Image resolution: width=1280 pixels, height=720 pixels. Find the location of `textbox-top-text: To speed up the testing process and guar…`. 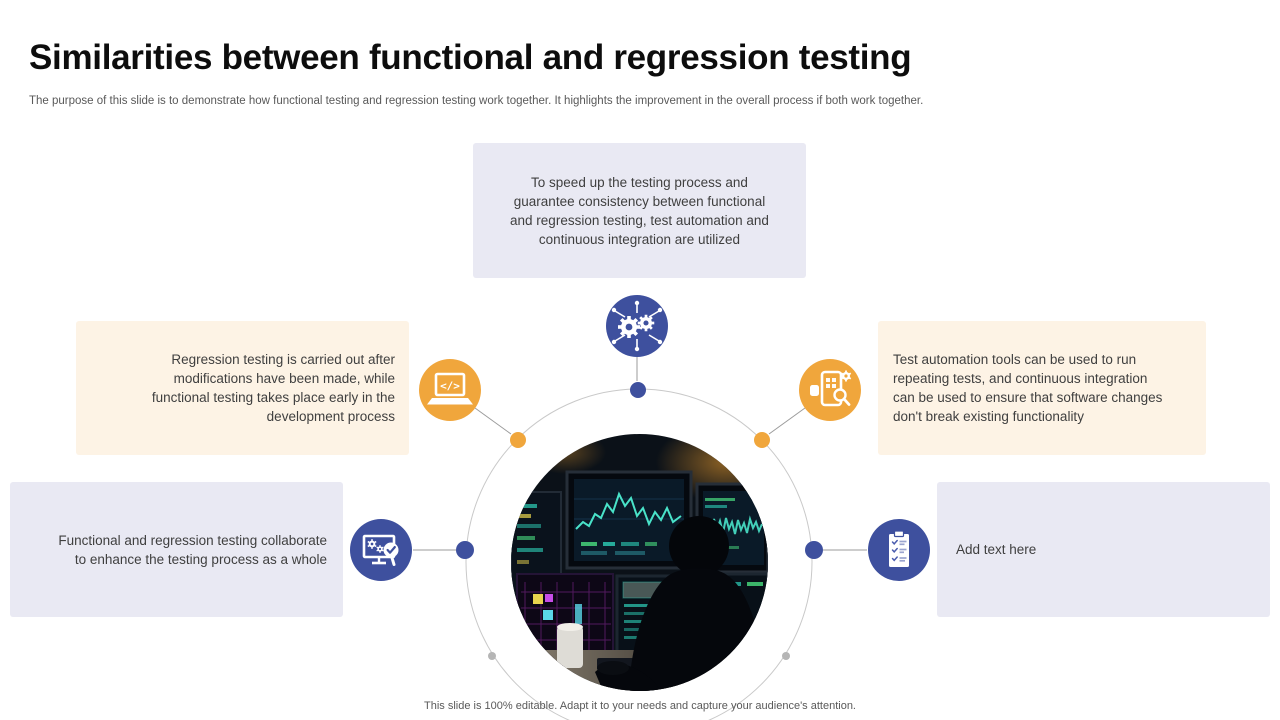

textbox-top-text: To speed up the testing process and guar… is located at coordinates (639, 210).